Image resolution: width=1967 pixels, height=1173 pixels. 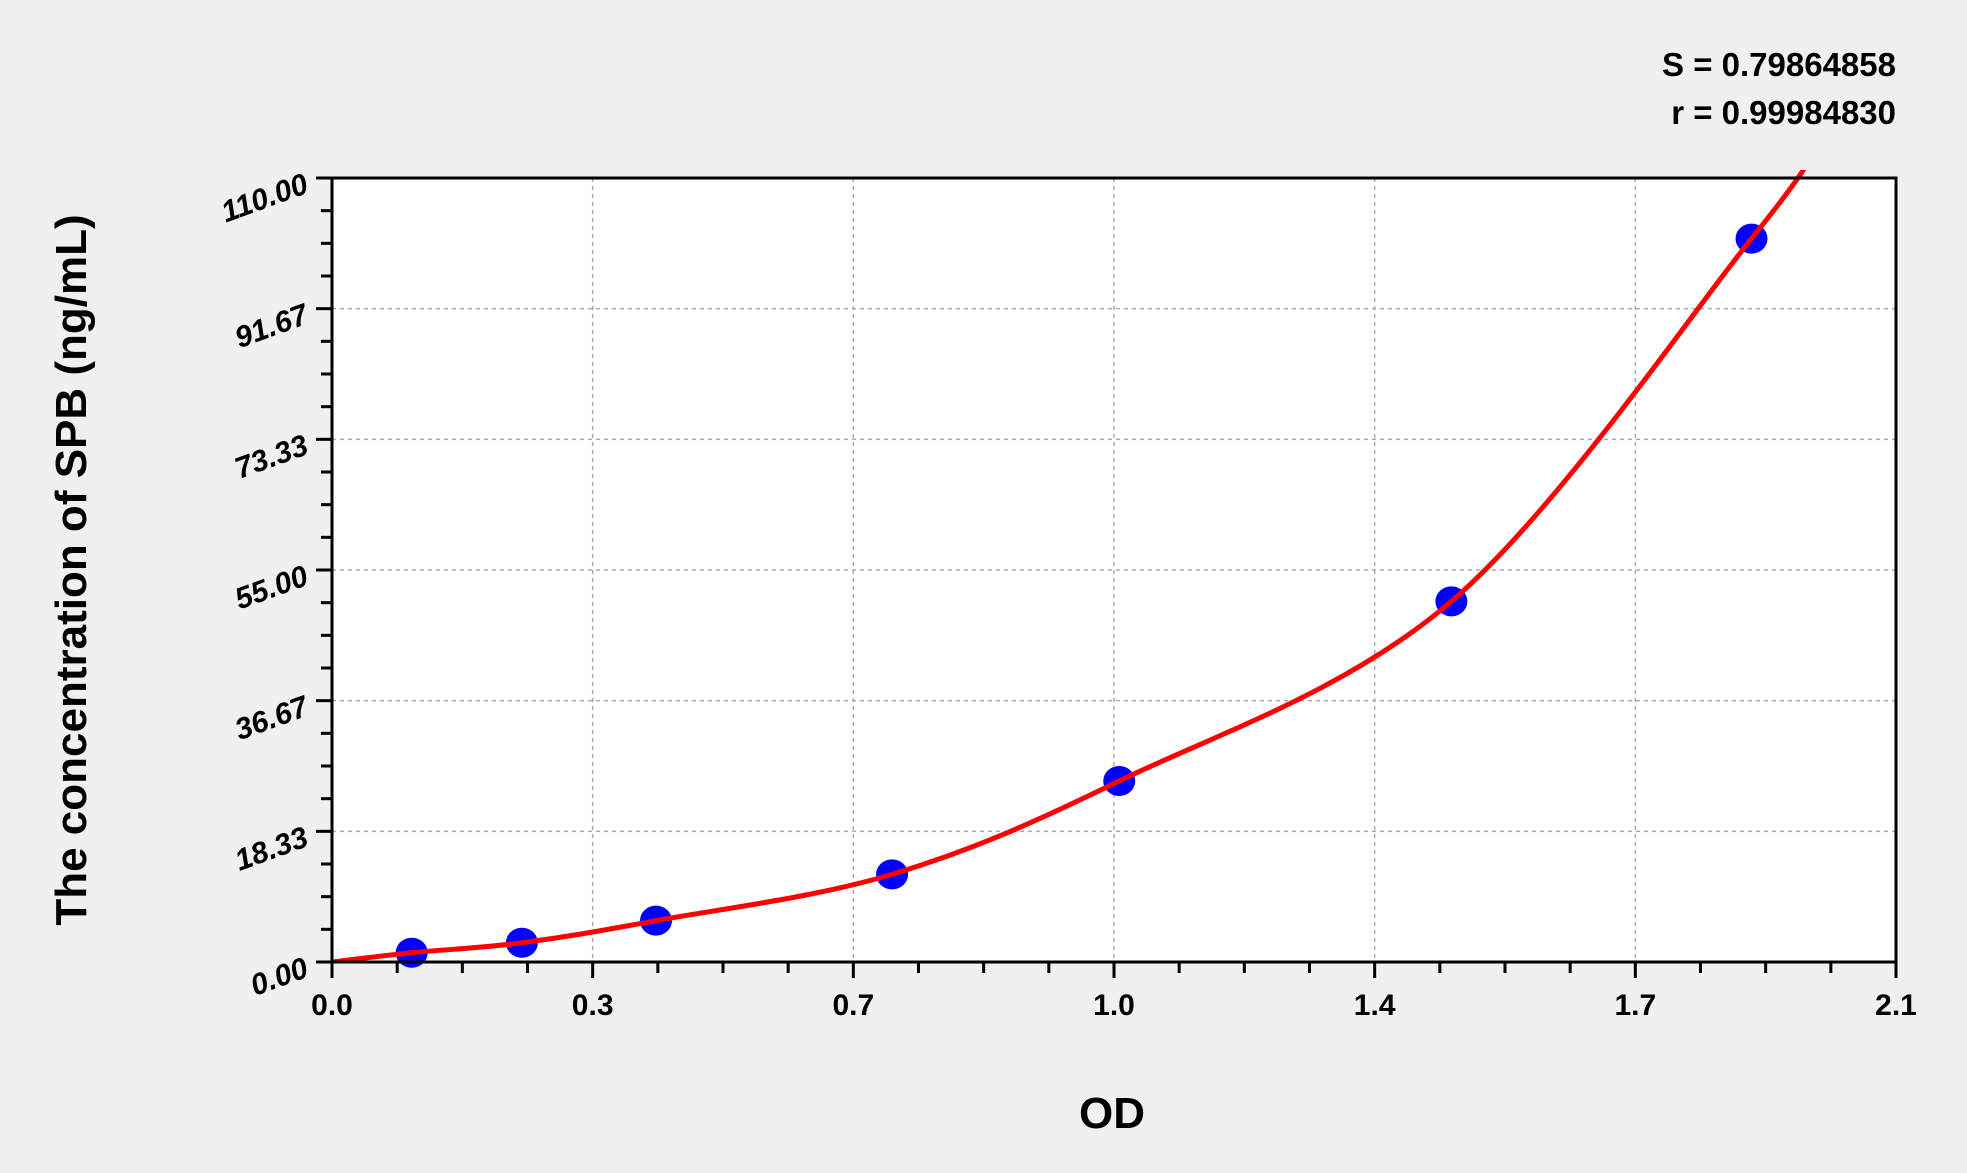 What do you see at coordinates (332, 1005) in the screenshot?
I see `x-tick-label: 0.0` at bounding box center [332, 1005].